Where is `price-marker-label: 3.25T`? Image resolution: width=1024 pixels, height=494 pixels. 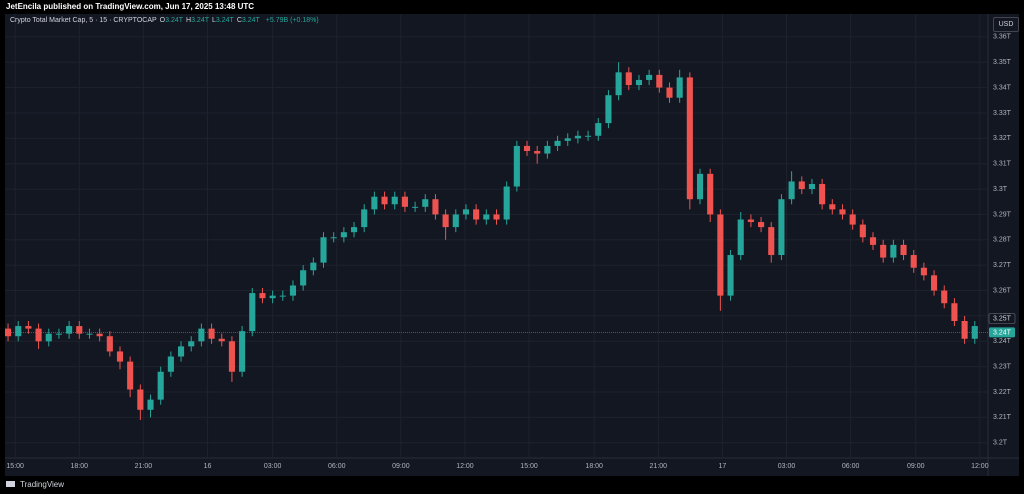
price-marker-label: 3.25T is located at coordinates (1002, 318).